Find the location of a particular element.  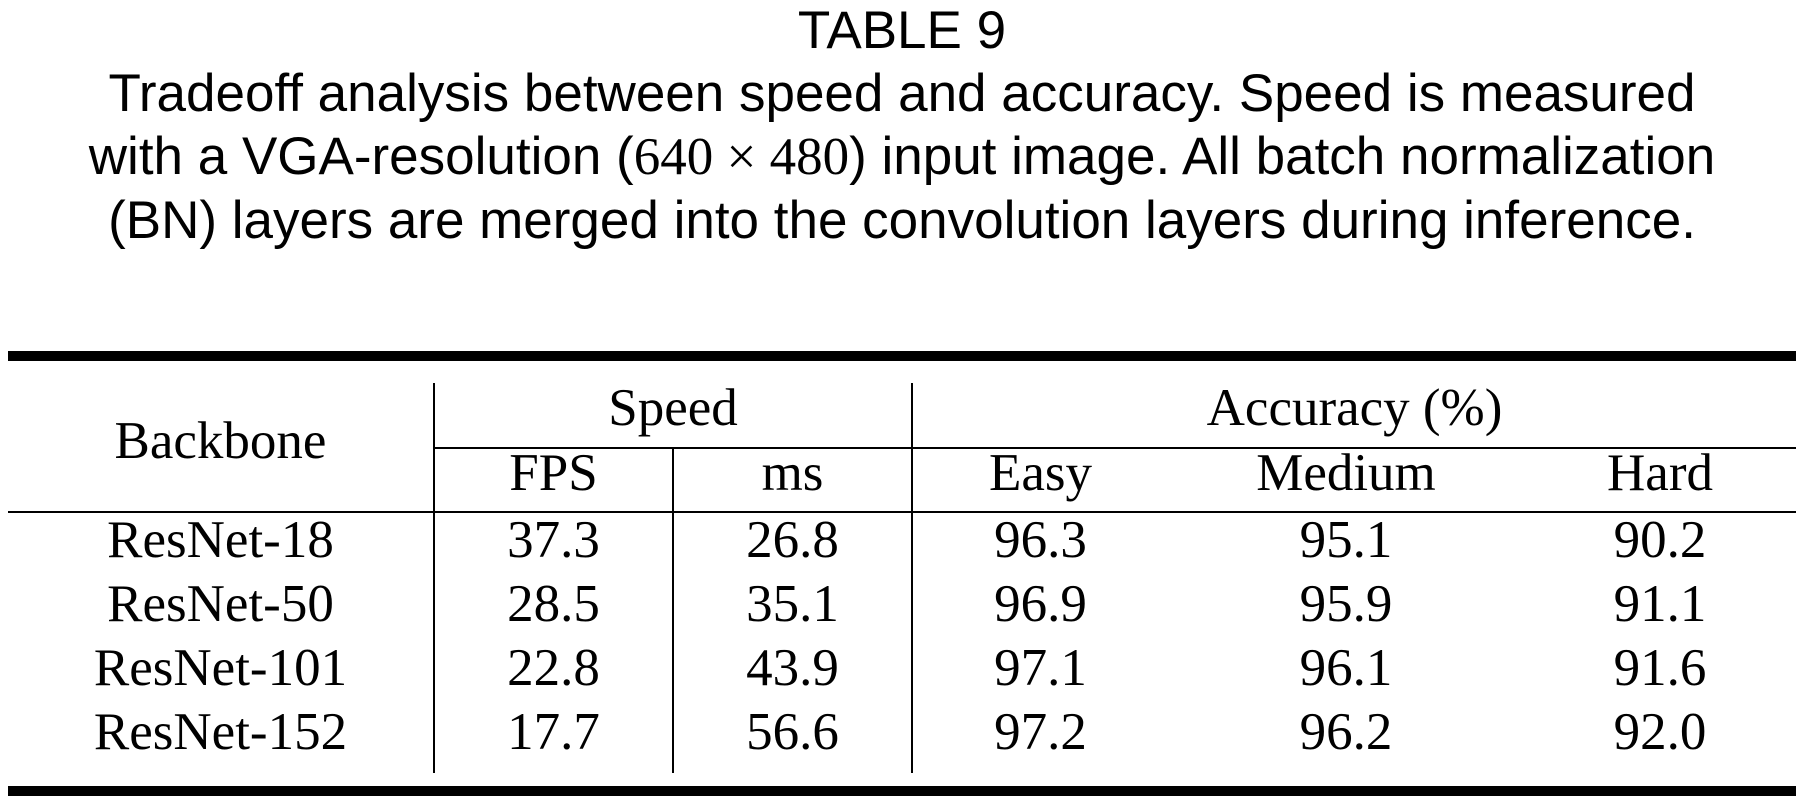

cell-hard: 92.0 is located at coordinates (1660, 732).